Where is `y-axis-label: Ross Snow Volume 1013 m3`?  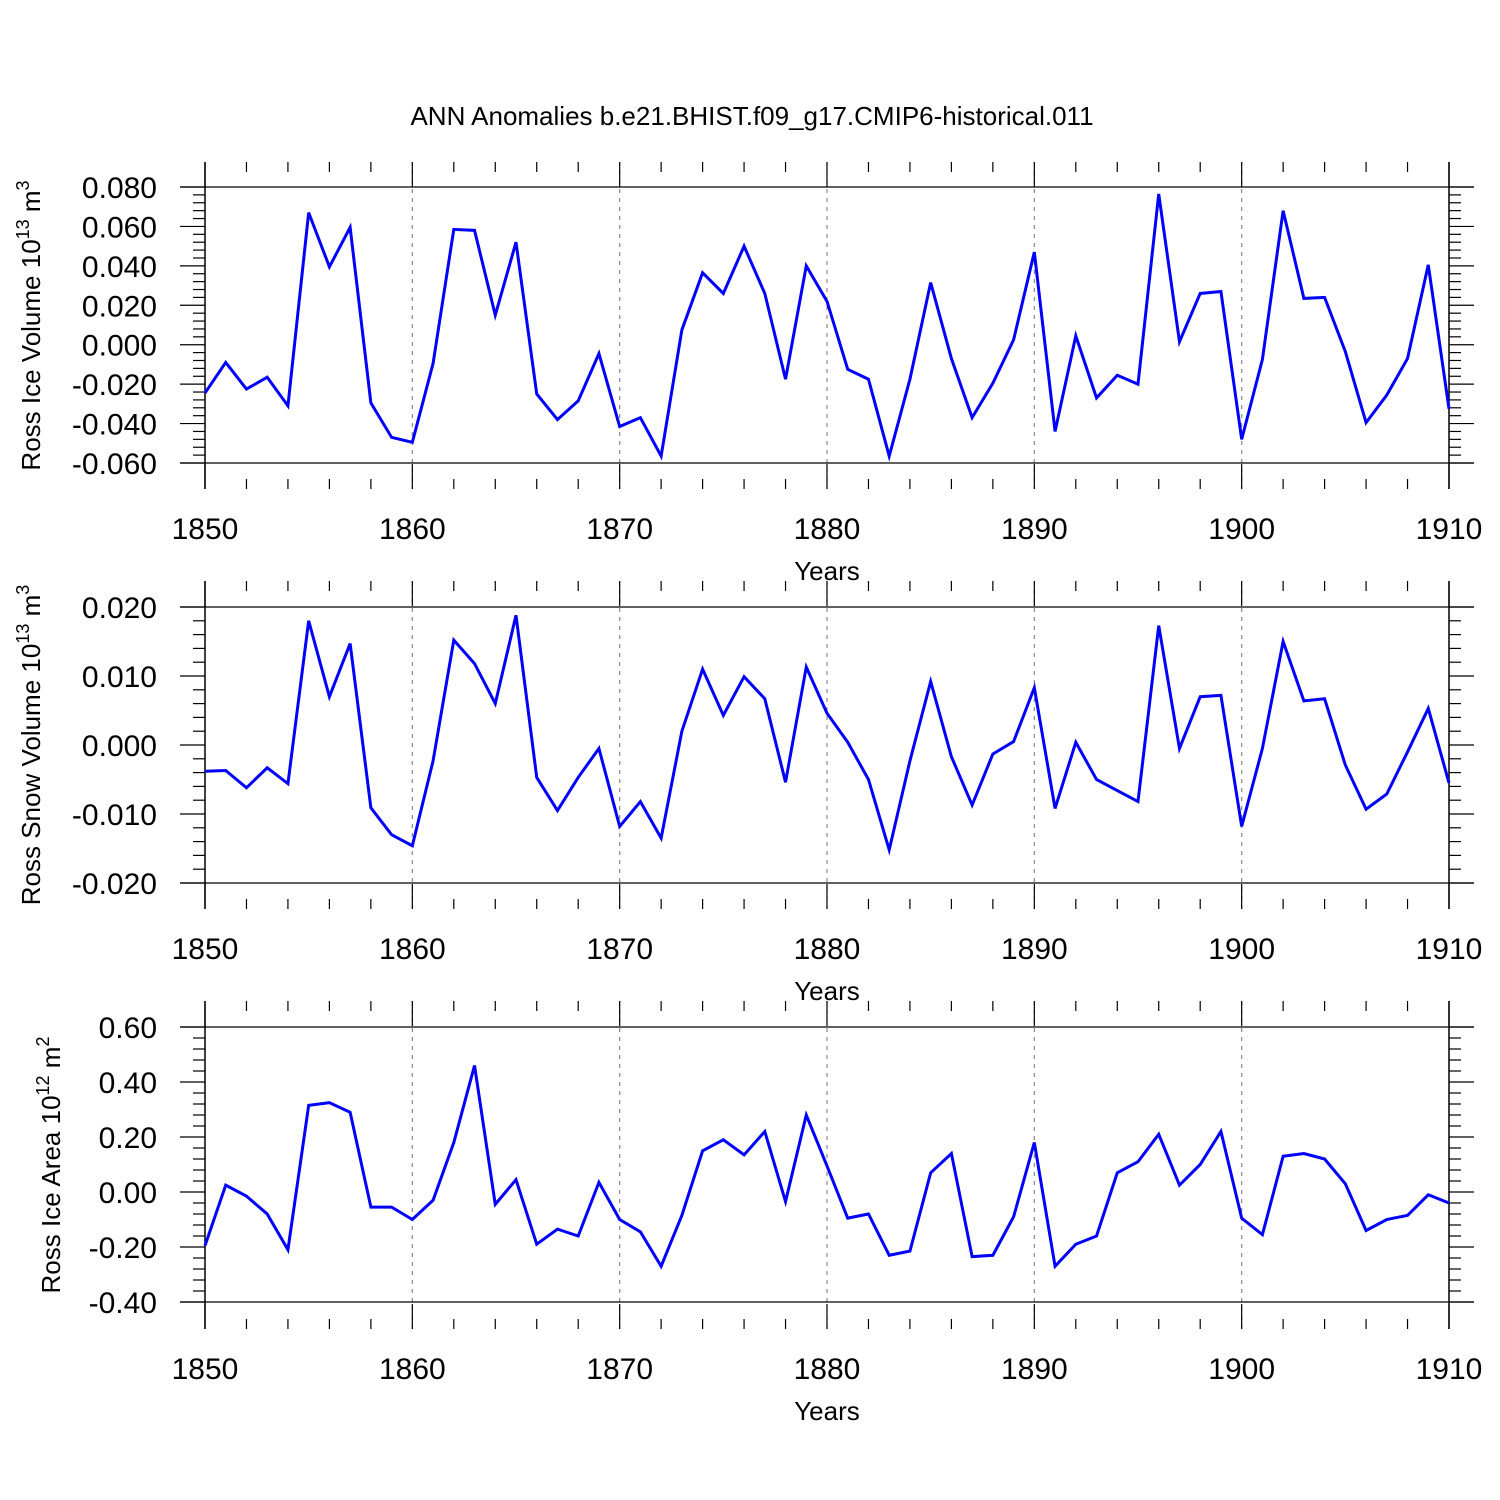 y-axis-label: Ross Snow Volume 1013 m3 is located at coordinates (29, 745).